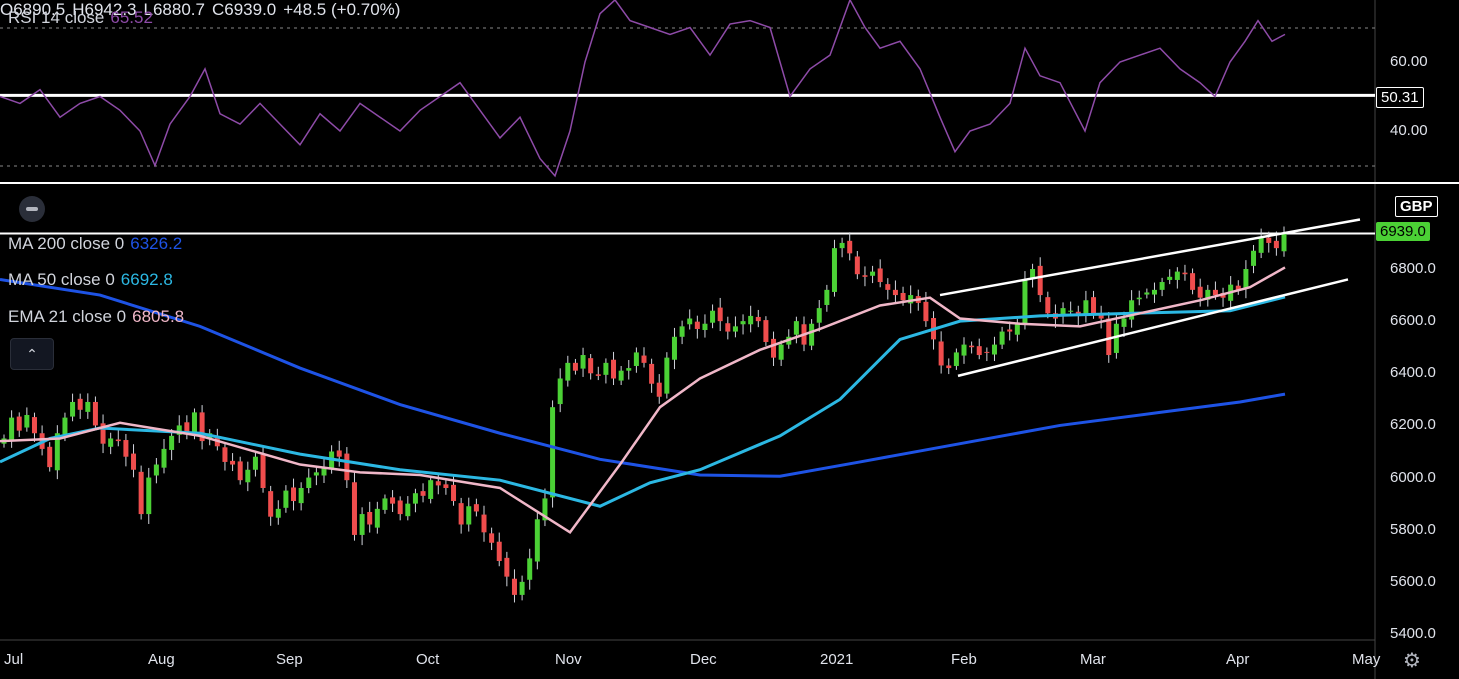  Describe the element at coordinates (90, 280) in the screenshot. I see `ma50-legend: MA 50 close 0 6692.8` at that location.